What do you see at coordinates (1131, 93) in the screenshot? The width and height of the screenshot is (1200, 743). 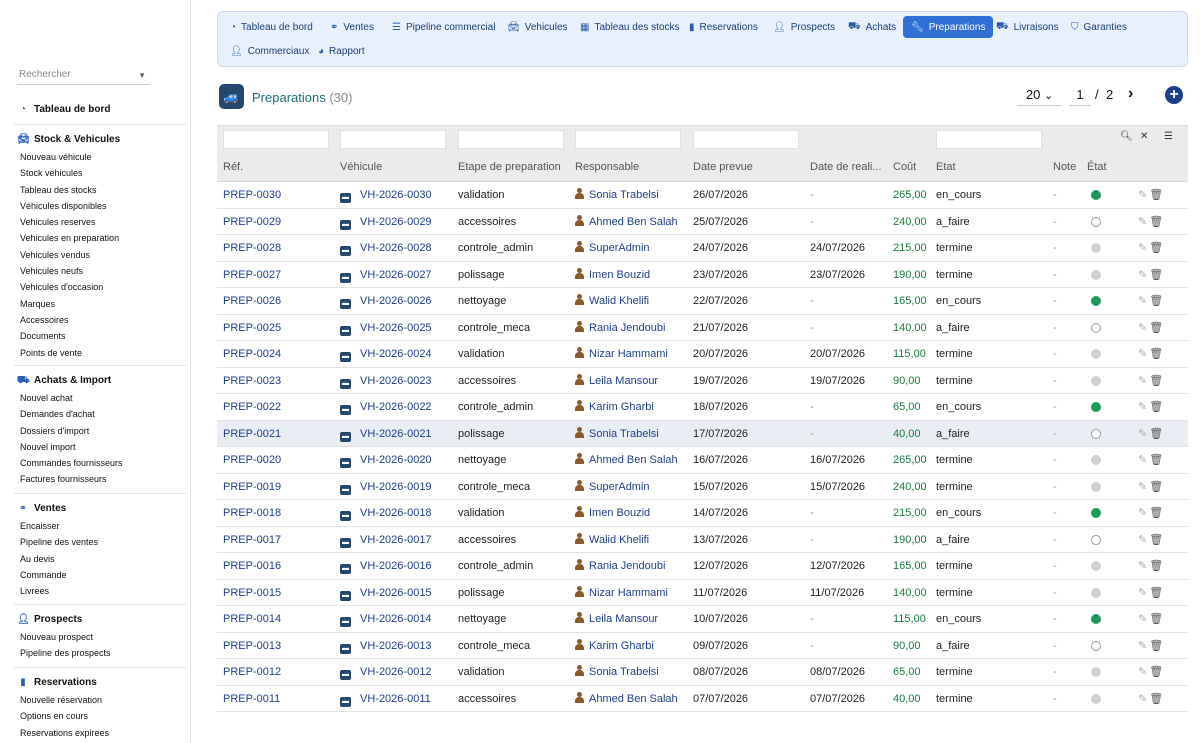 I see `next-page-button: ›` at bounding box center [1131, 93].